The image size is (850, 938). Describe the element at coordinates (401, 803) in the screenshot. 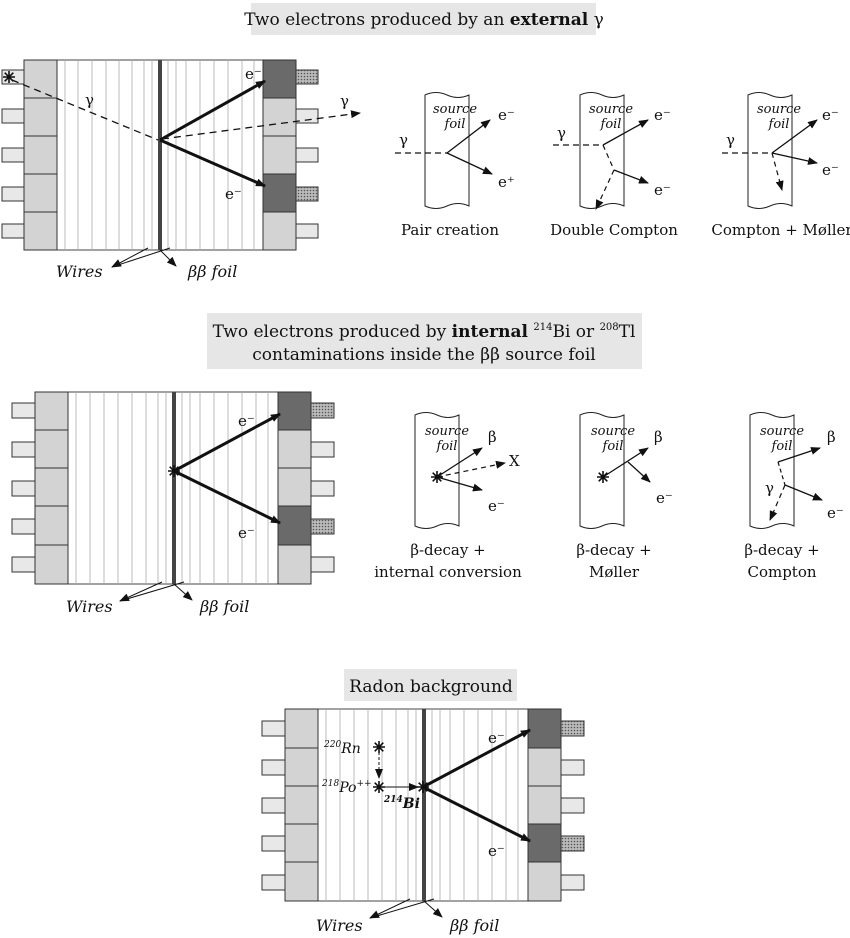

I see `bi214-label: 214Bi` at that location.